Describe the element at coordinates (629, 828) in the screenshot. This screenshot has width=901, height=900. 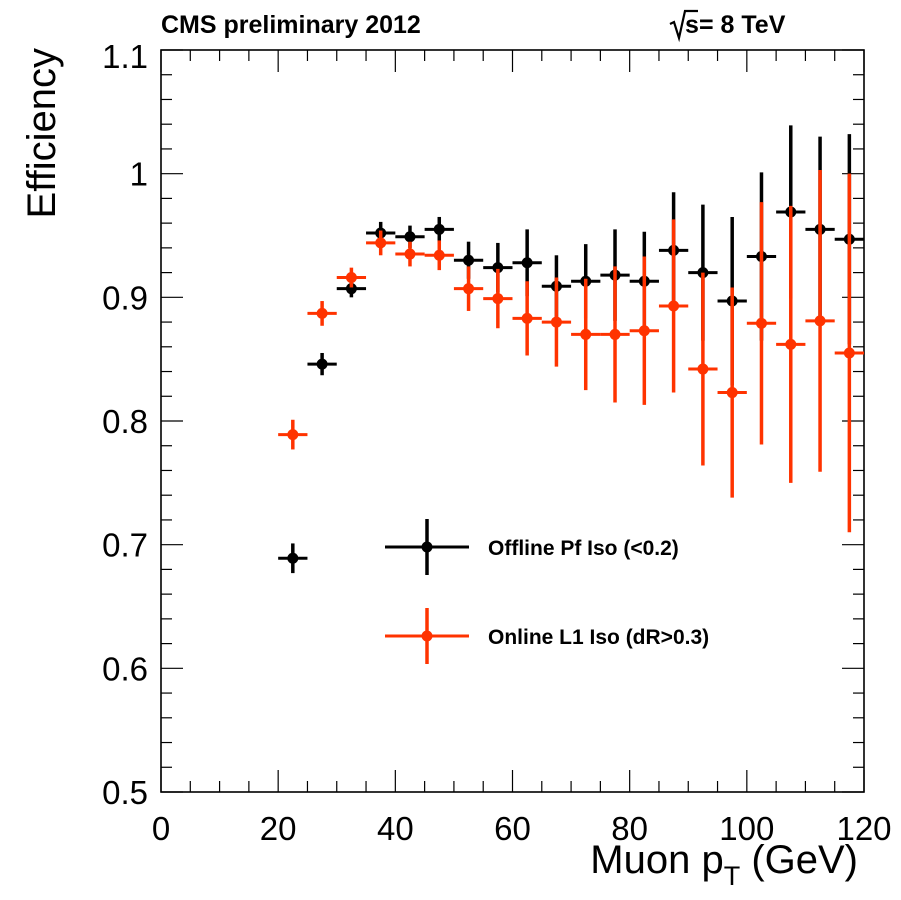
I see `x-tick-label: 80` at that location.